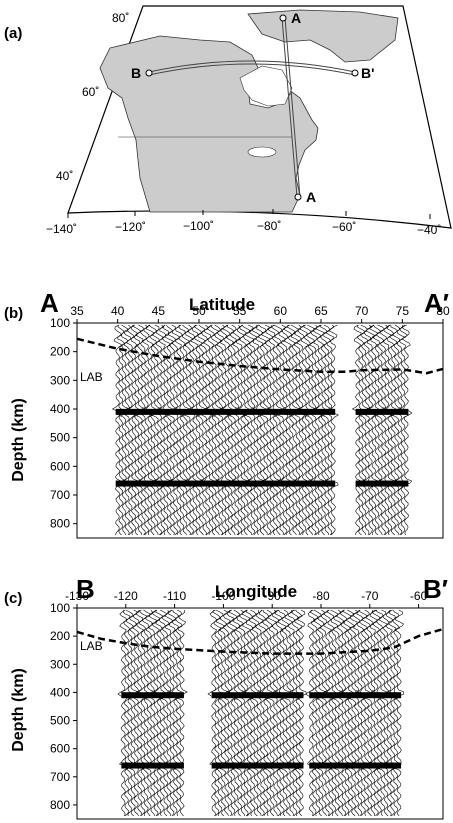 This screenshot has width=453, height=823. I want to click on x-tick-label: 65, so click(321, 311).